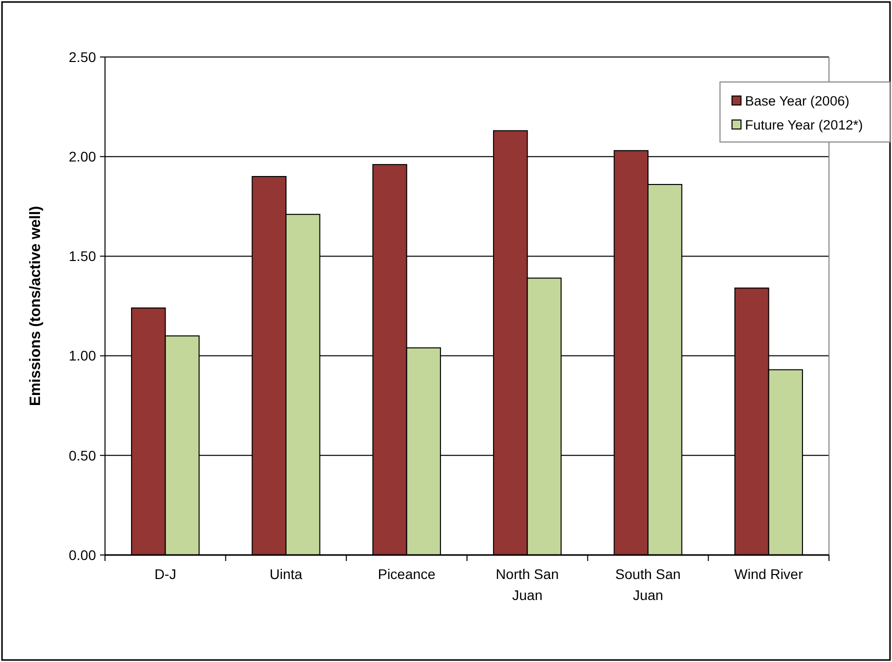 The width and height of the screenshot is (892, 662). Describe the element at coordinates (407, 574) in the screenshot. I see `x-tick-label: Piceance` at that location.